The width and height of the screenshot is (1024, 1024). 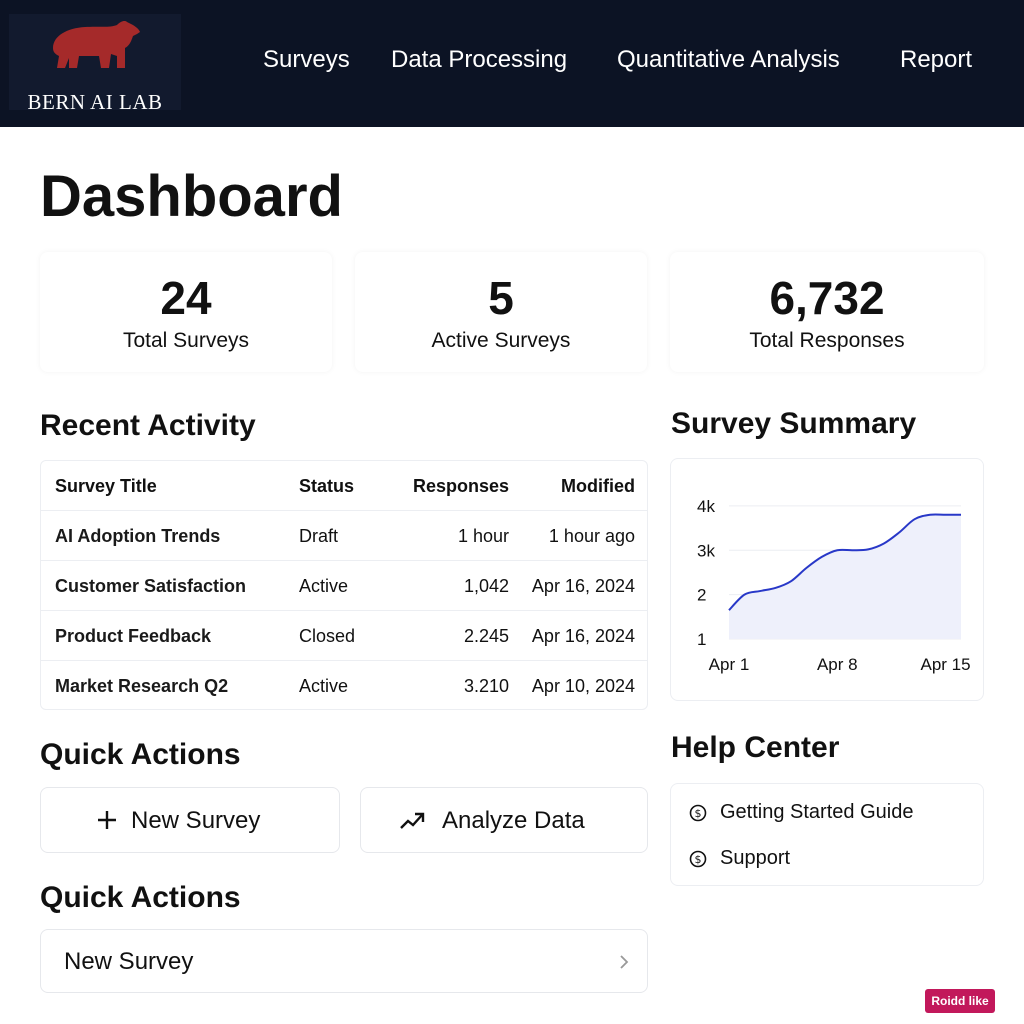 I want to click on nav-data-processing: Data Processing, so click(x=479, y=59).